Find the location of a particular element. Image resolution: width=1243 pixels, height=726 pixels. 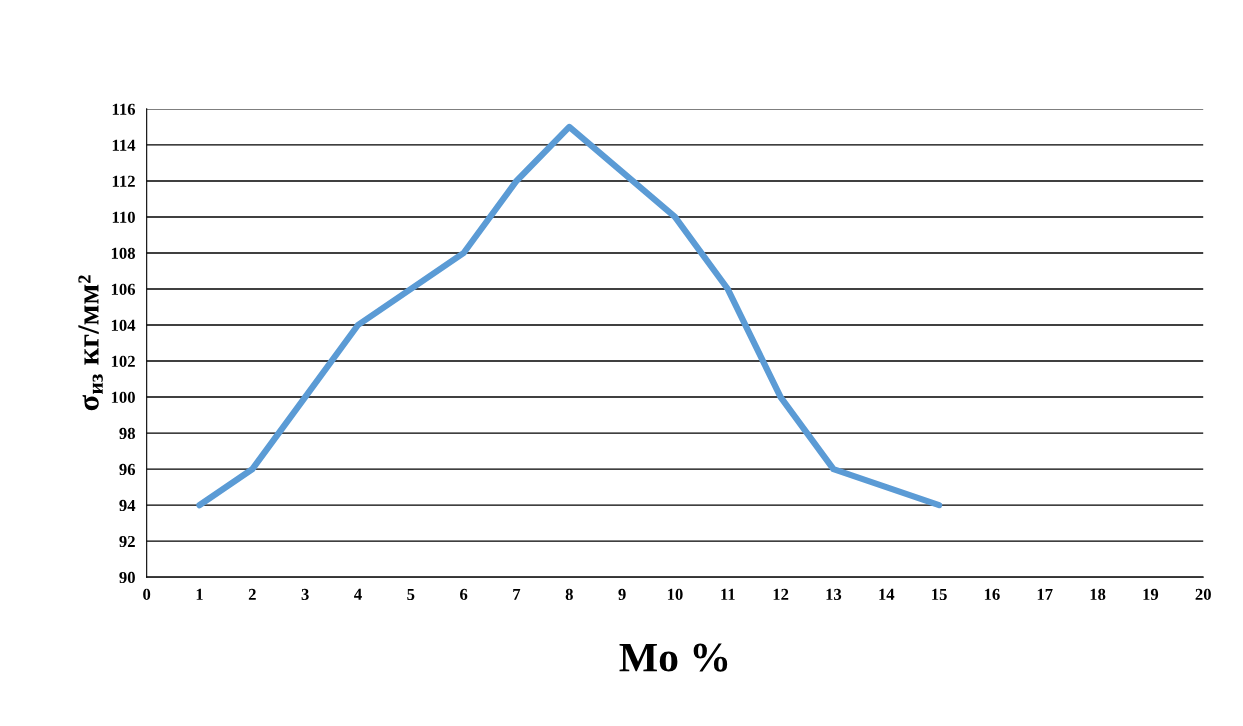

x-tick-label: 4 is located at coordinates (358, 594).